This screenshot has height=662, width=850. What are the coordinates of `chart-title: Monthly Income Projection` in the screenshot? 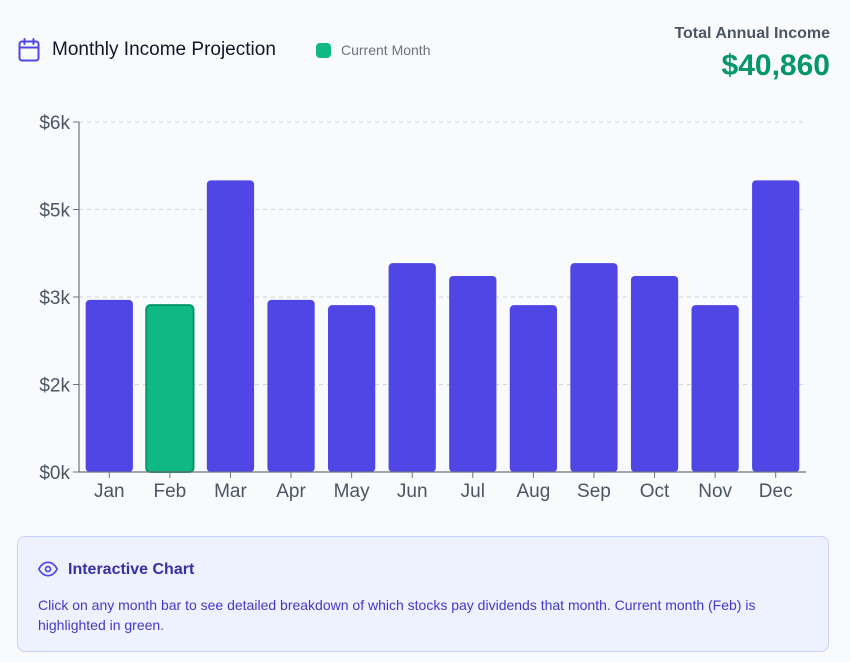 It's located at (164, 49).